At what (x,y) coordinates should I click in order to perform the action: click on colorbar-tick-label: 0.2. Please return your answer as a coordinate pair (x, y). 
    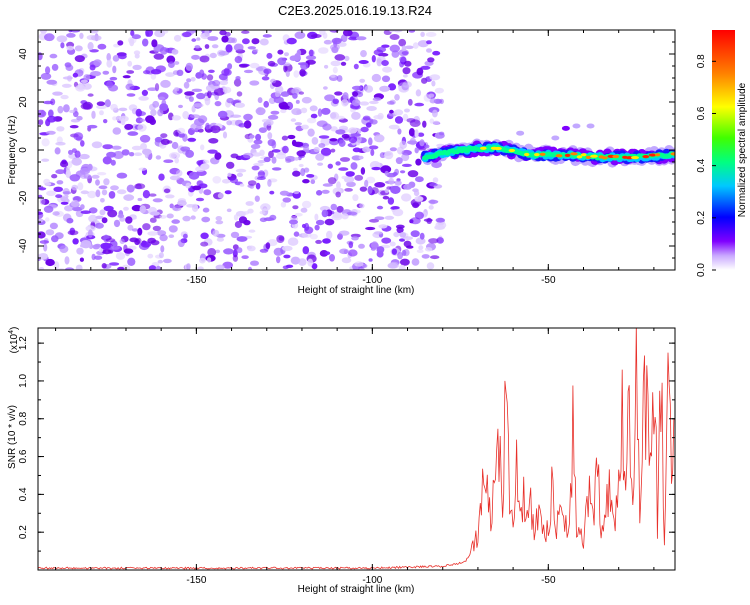
    Looking at the image, I should click on (701, 217).